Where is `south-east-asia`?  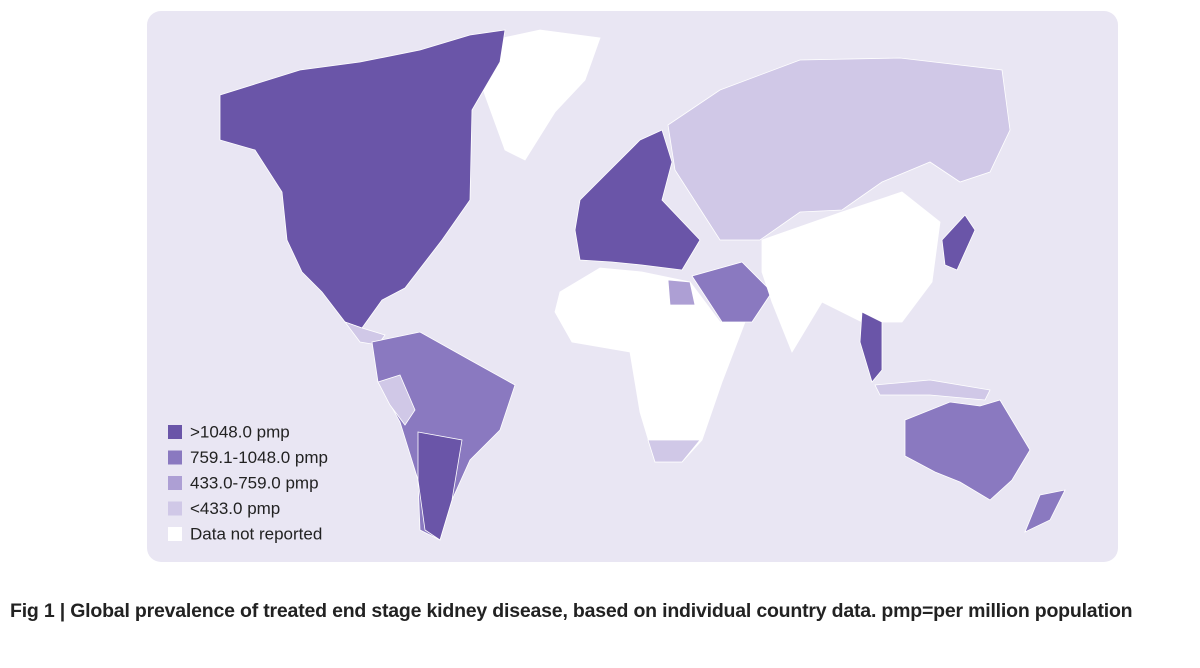
south-east-asia is located at coordinates (871, 347).